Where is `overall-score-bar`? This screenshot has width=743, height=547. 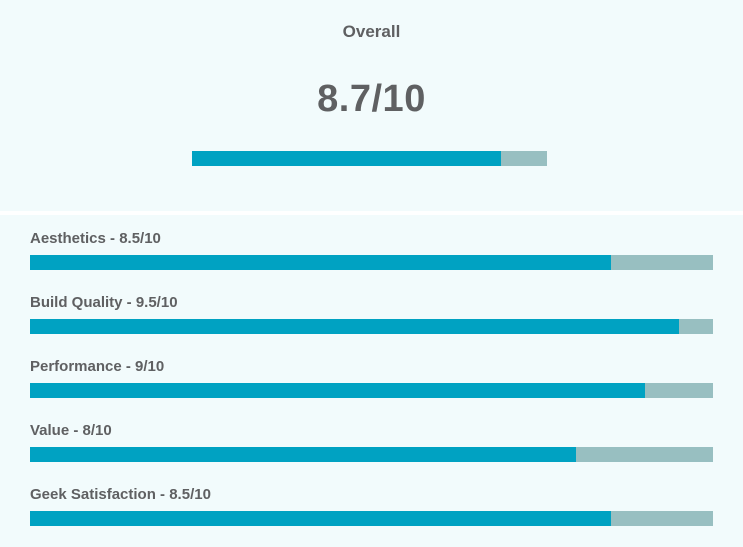 overall-score-bar is located at coordinates (369, 158).